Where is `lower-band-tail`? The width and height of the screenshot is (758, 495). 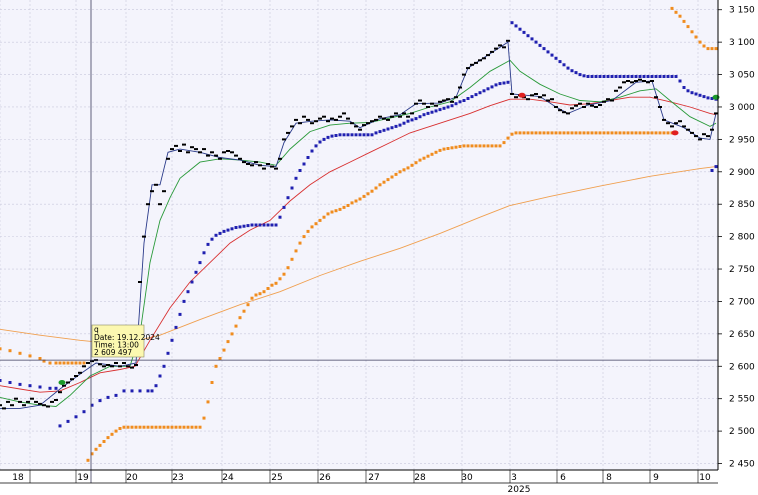 lower-band-tail is located at coordinates (714, 168).